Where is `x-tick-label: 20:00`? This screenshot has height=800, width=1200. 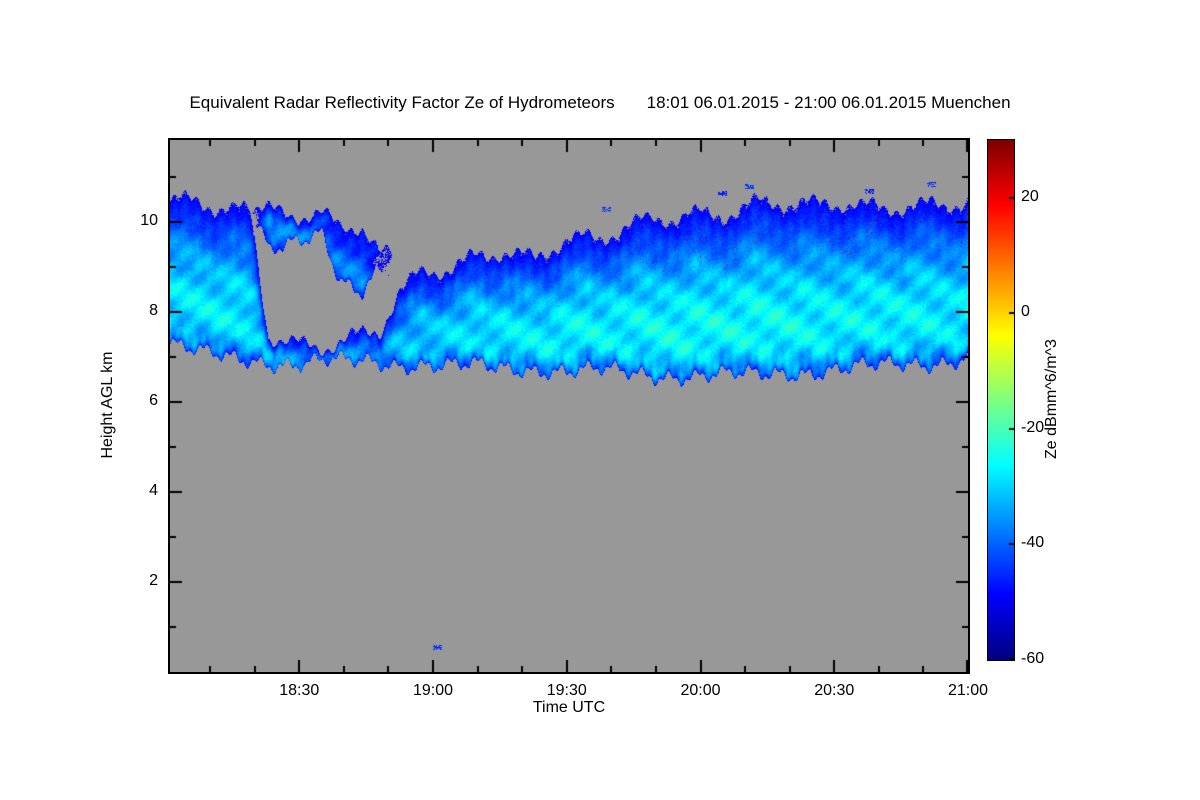
x-tick-label: 20:00 is located at coordinates (700, 690).